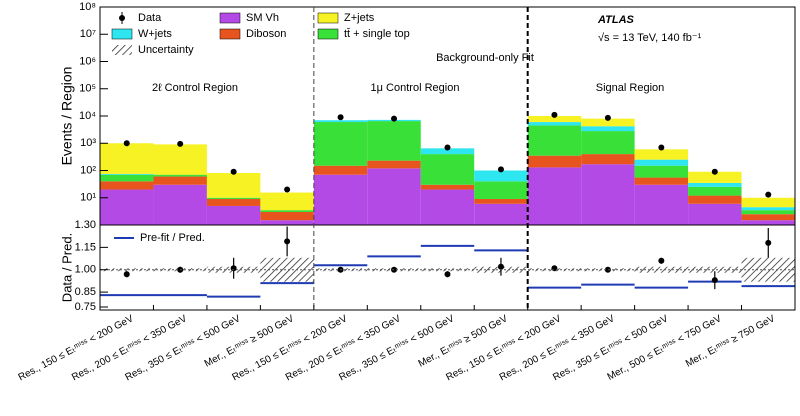  Describe the element at coordinates (172, 238) in the screenshot. I see `legend-label: Pre-fit / Pred.` at that location.